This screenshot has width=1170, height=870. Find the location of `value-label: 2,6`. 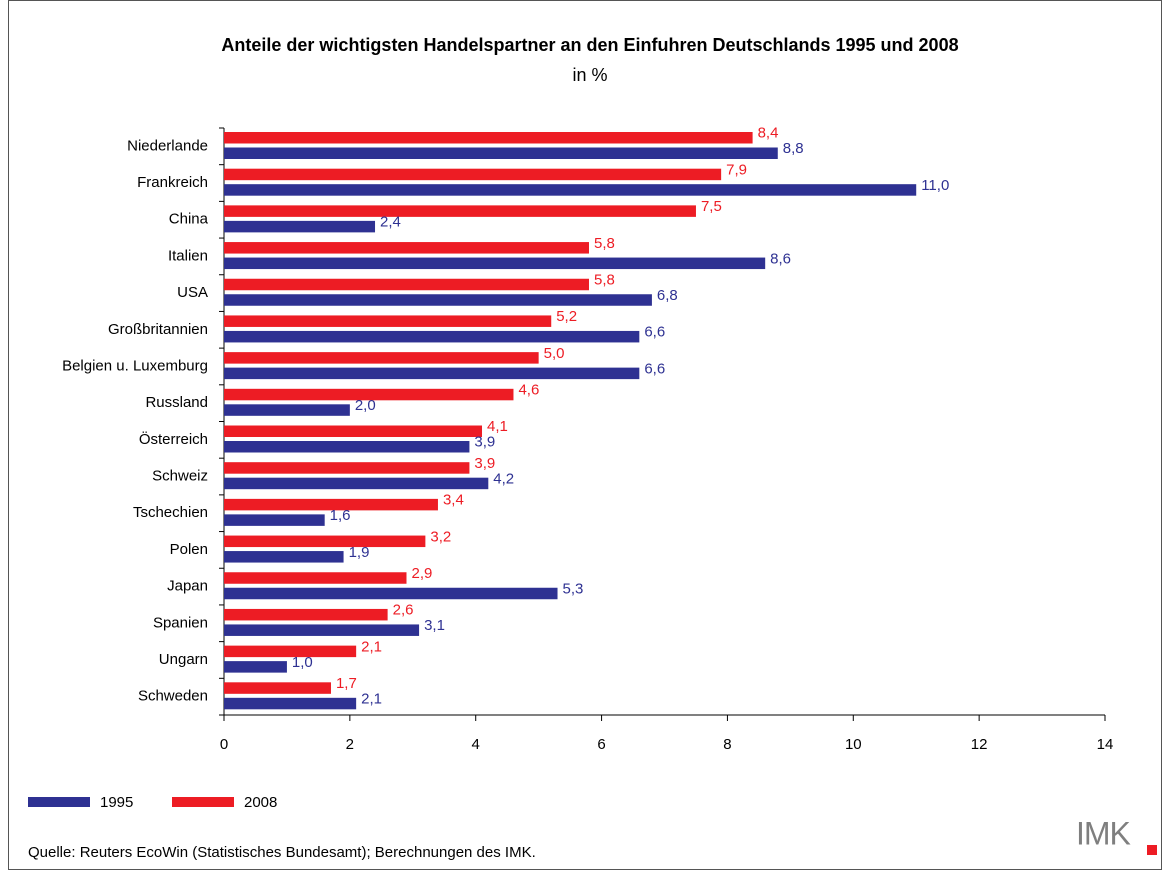

value-label: 2,6 is located at coordinates (403, 610).